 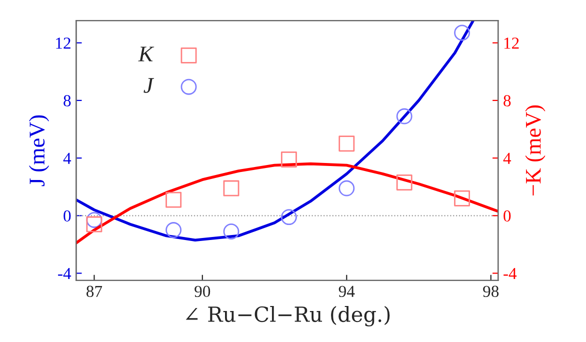 What do you see at coordinates (535, 150) in the screenshot?
I see `y2-axis-title: −K (meV)` at bounding box center [535, 150].